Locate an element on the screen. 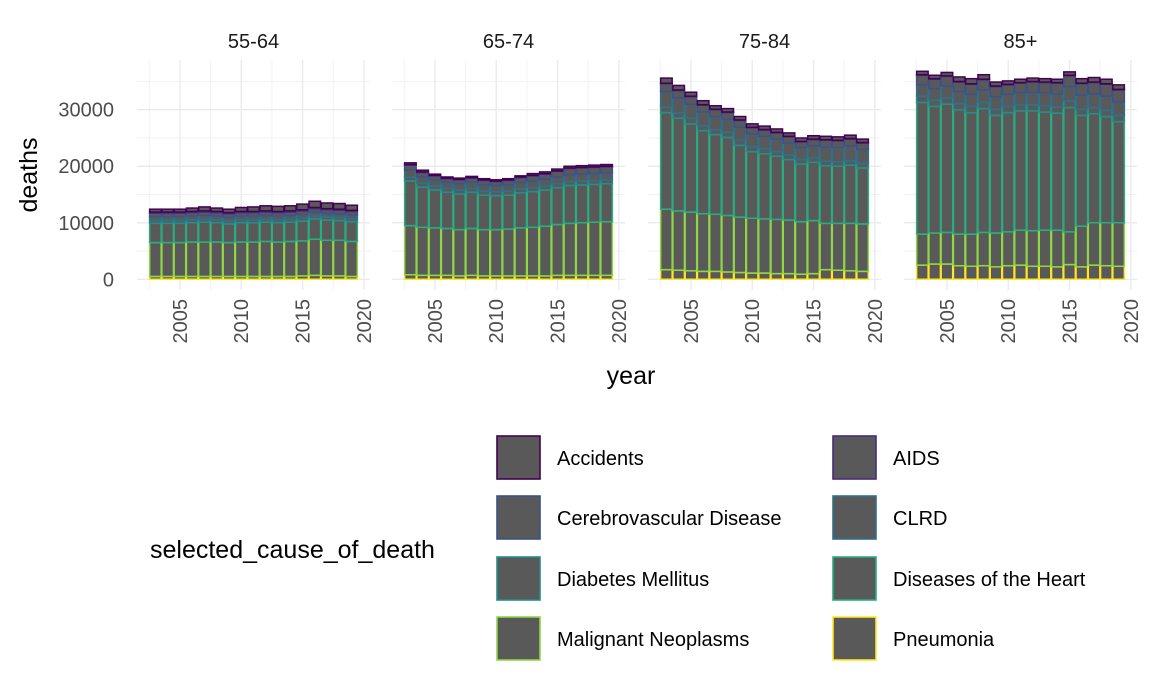 This screenshot has width=1152, height=696. x-tick-label: 2015 is located at coordinates (559, 321).